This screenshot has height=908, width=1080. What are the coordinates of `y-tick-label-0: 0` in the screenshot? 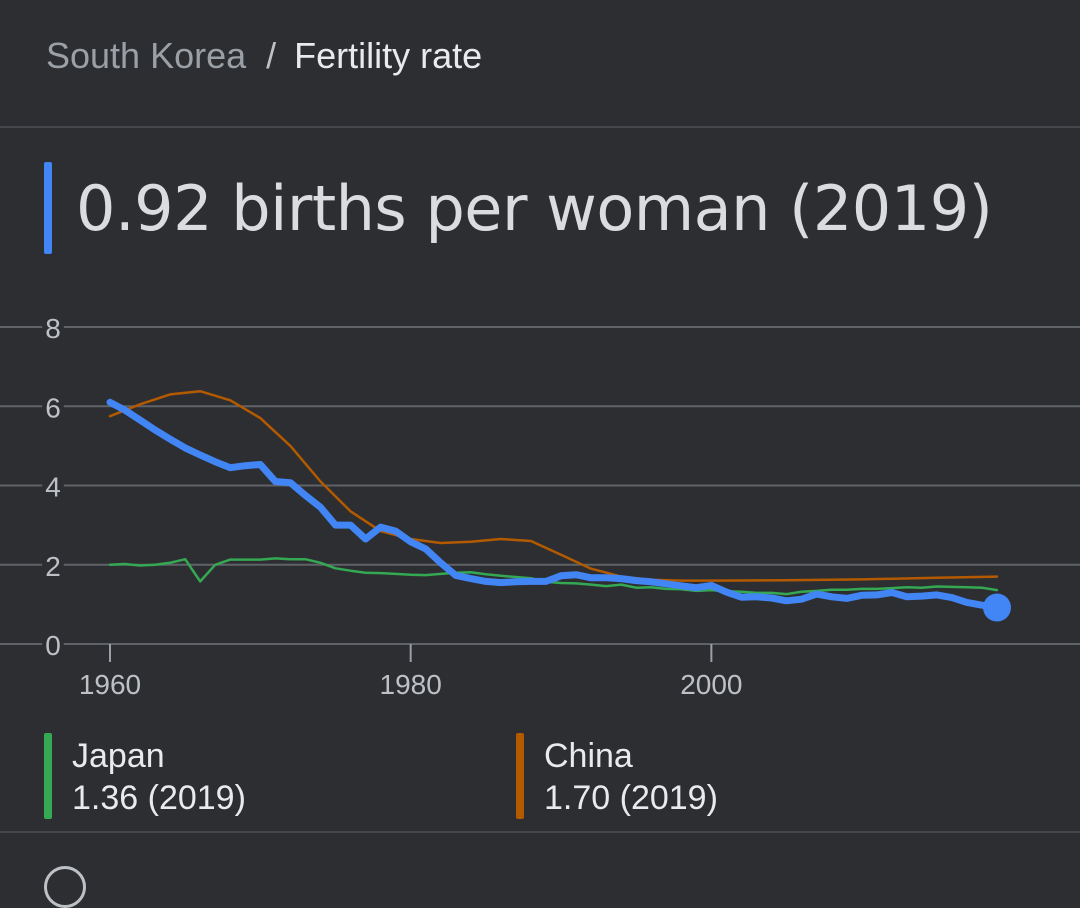 It's located at (53, 645).